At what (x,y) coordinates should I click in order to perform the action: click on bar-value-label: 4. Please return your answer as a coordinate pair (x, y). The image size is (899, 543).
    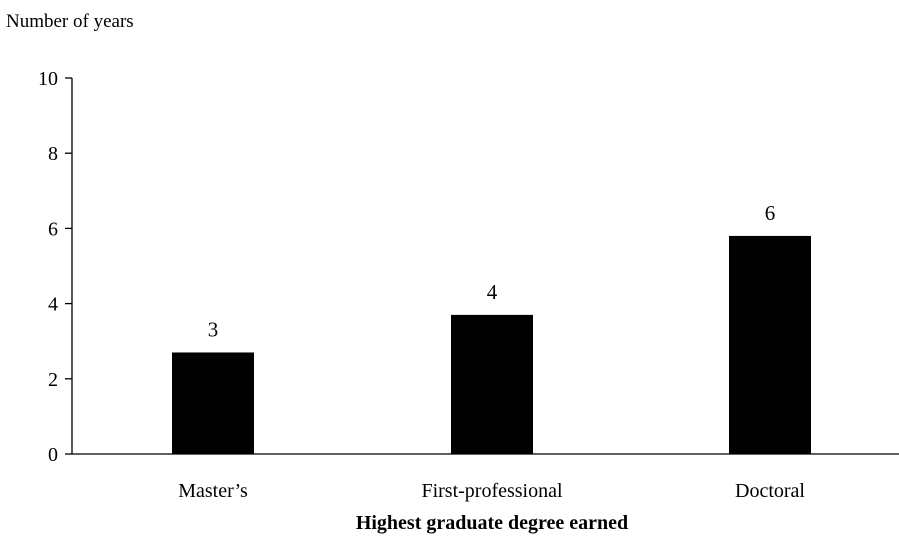
    Looking at the image, I should click on (492, 292).